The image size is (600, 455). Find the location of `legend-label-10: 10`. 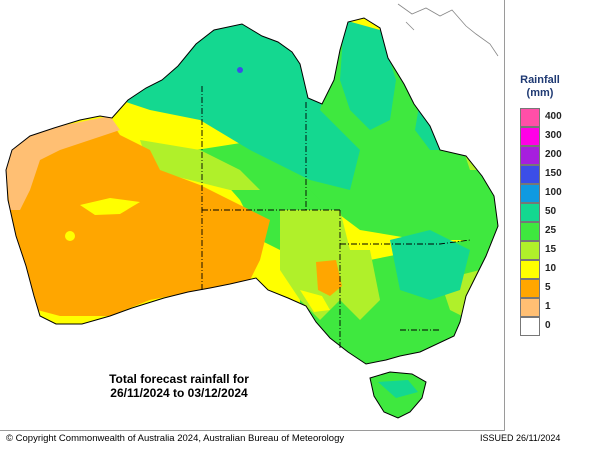

legend-label-10: 10 is located at coordinates (551, 268).